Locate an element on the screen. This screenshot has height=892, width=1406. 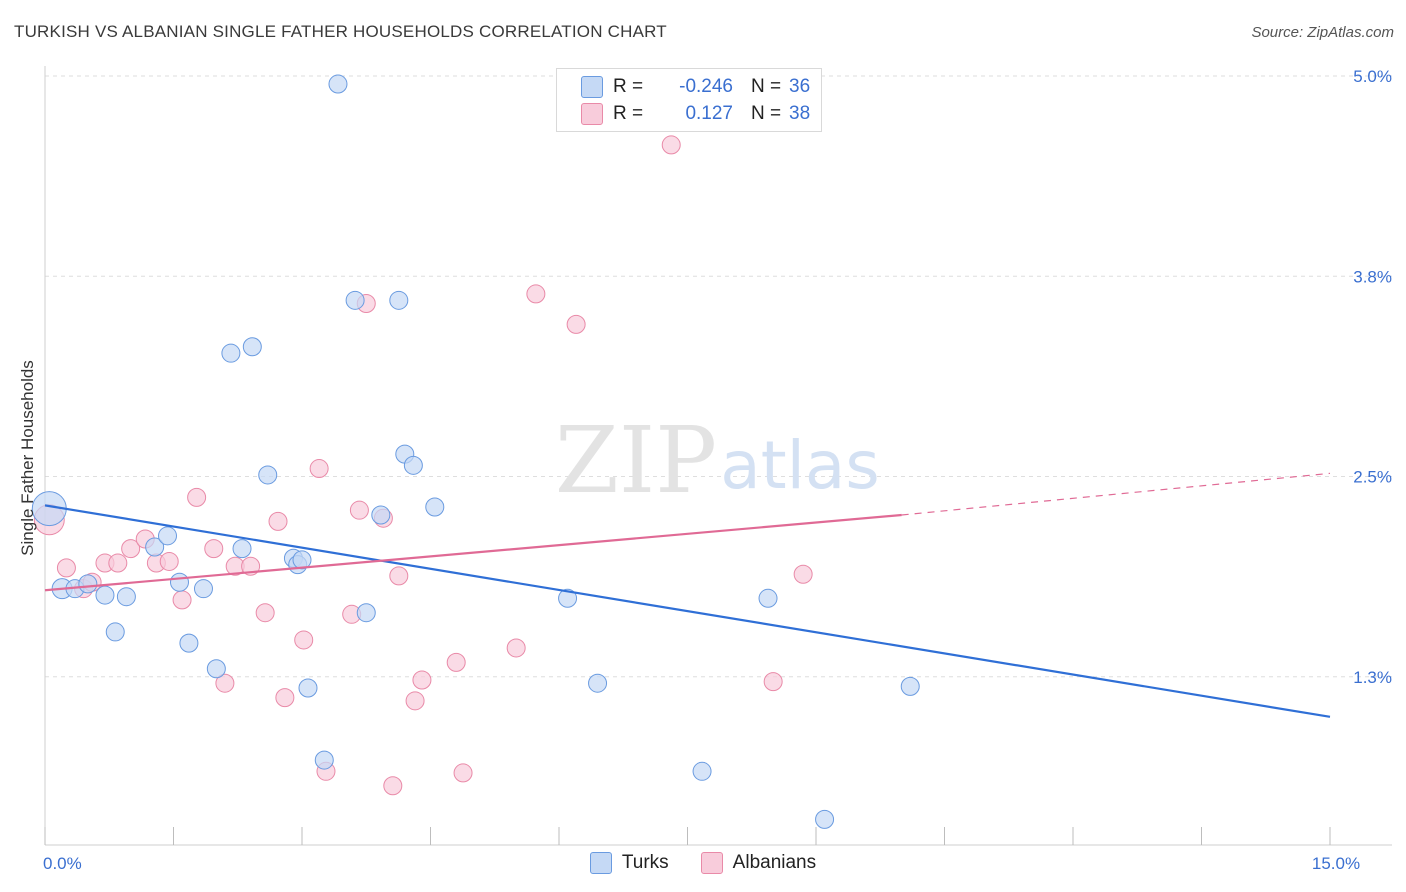
x-tick-label: 0.0% is located at coordinates (62, 863).